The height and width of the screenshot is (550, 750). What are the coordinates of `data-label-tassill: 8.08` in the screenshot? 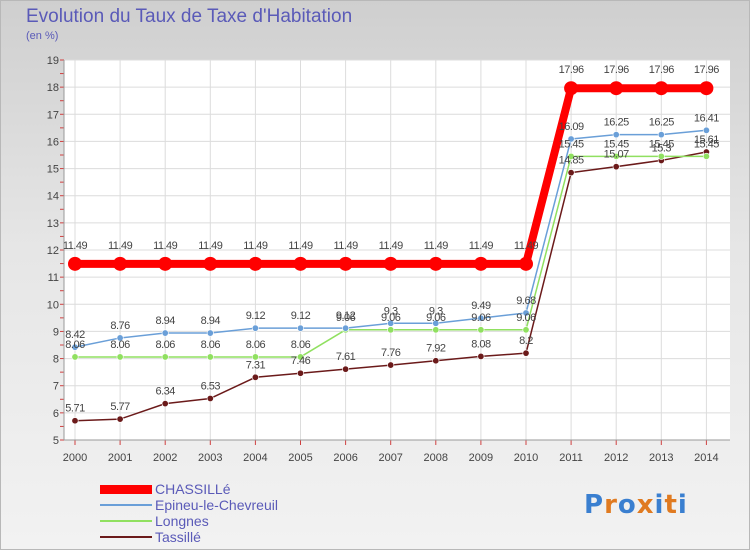 It's located at (481, 344).